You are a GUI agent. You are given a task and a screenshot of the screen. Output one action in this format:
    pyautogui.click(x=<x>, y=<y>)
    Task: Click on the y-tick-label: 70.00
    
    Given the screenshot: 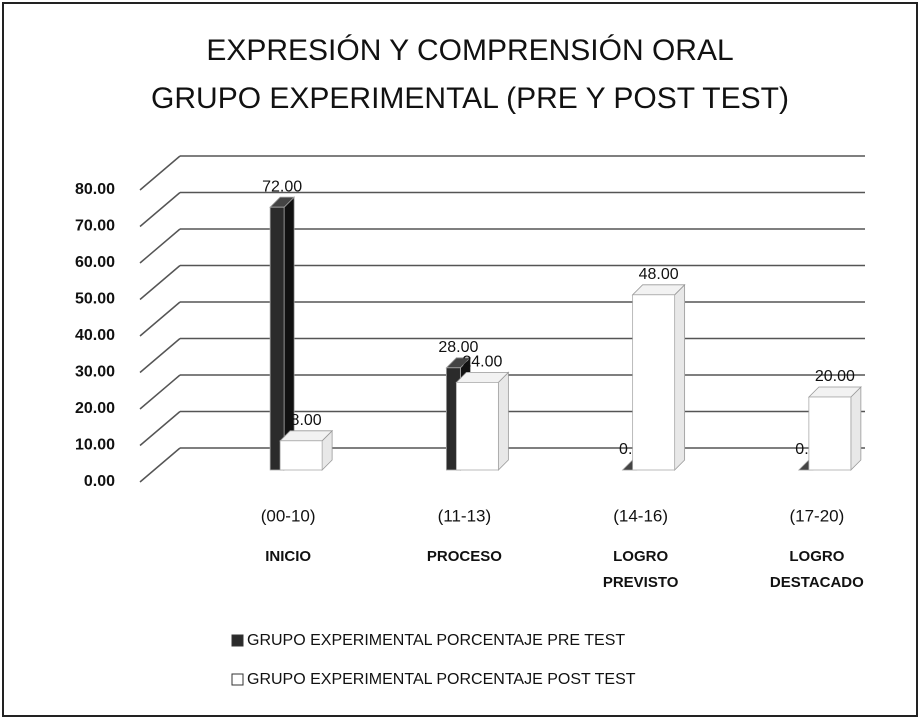 What is the action you would take?
    pyautogui.click(x=95, y=226)
    